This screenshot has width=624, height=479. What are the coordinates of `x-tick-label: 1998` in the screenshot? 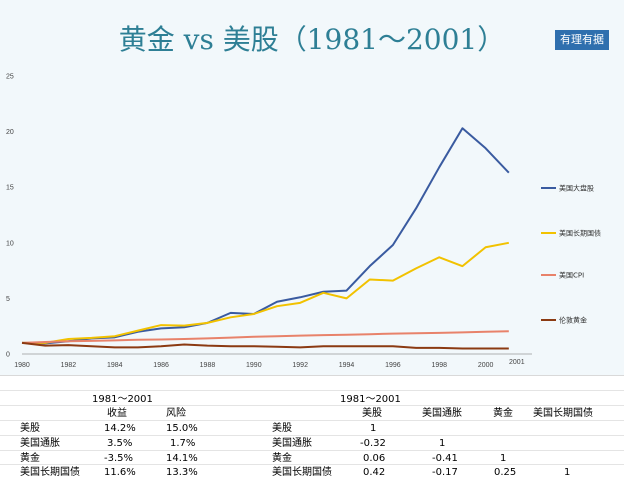 It's located at (439, 365).